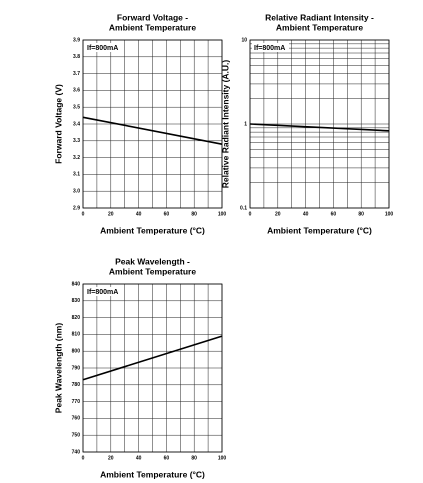 The height and width of the screenshot is (483, 423). I want to click on y-tick-label: 3.5, so click(76, 108).